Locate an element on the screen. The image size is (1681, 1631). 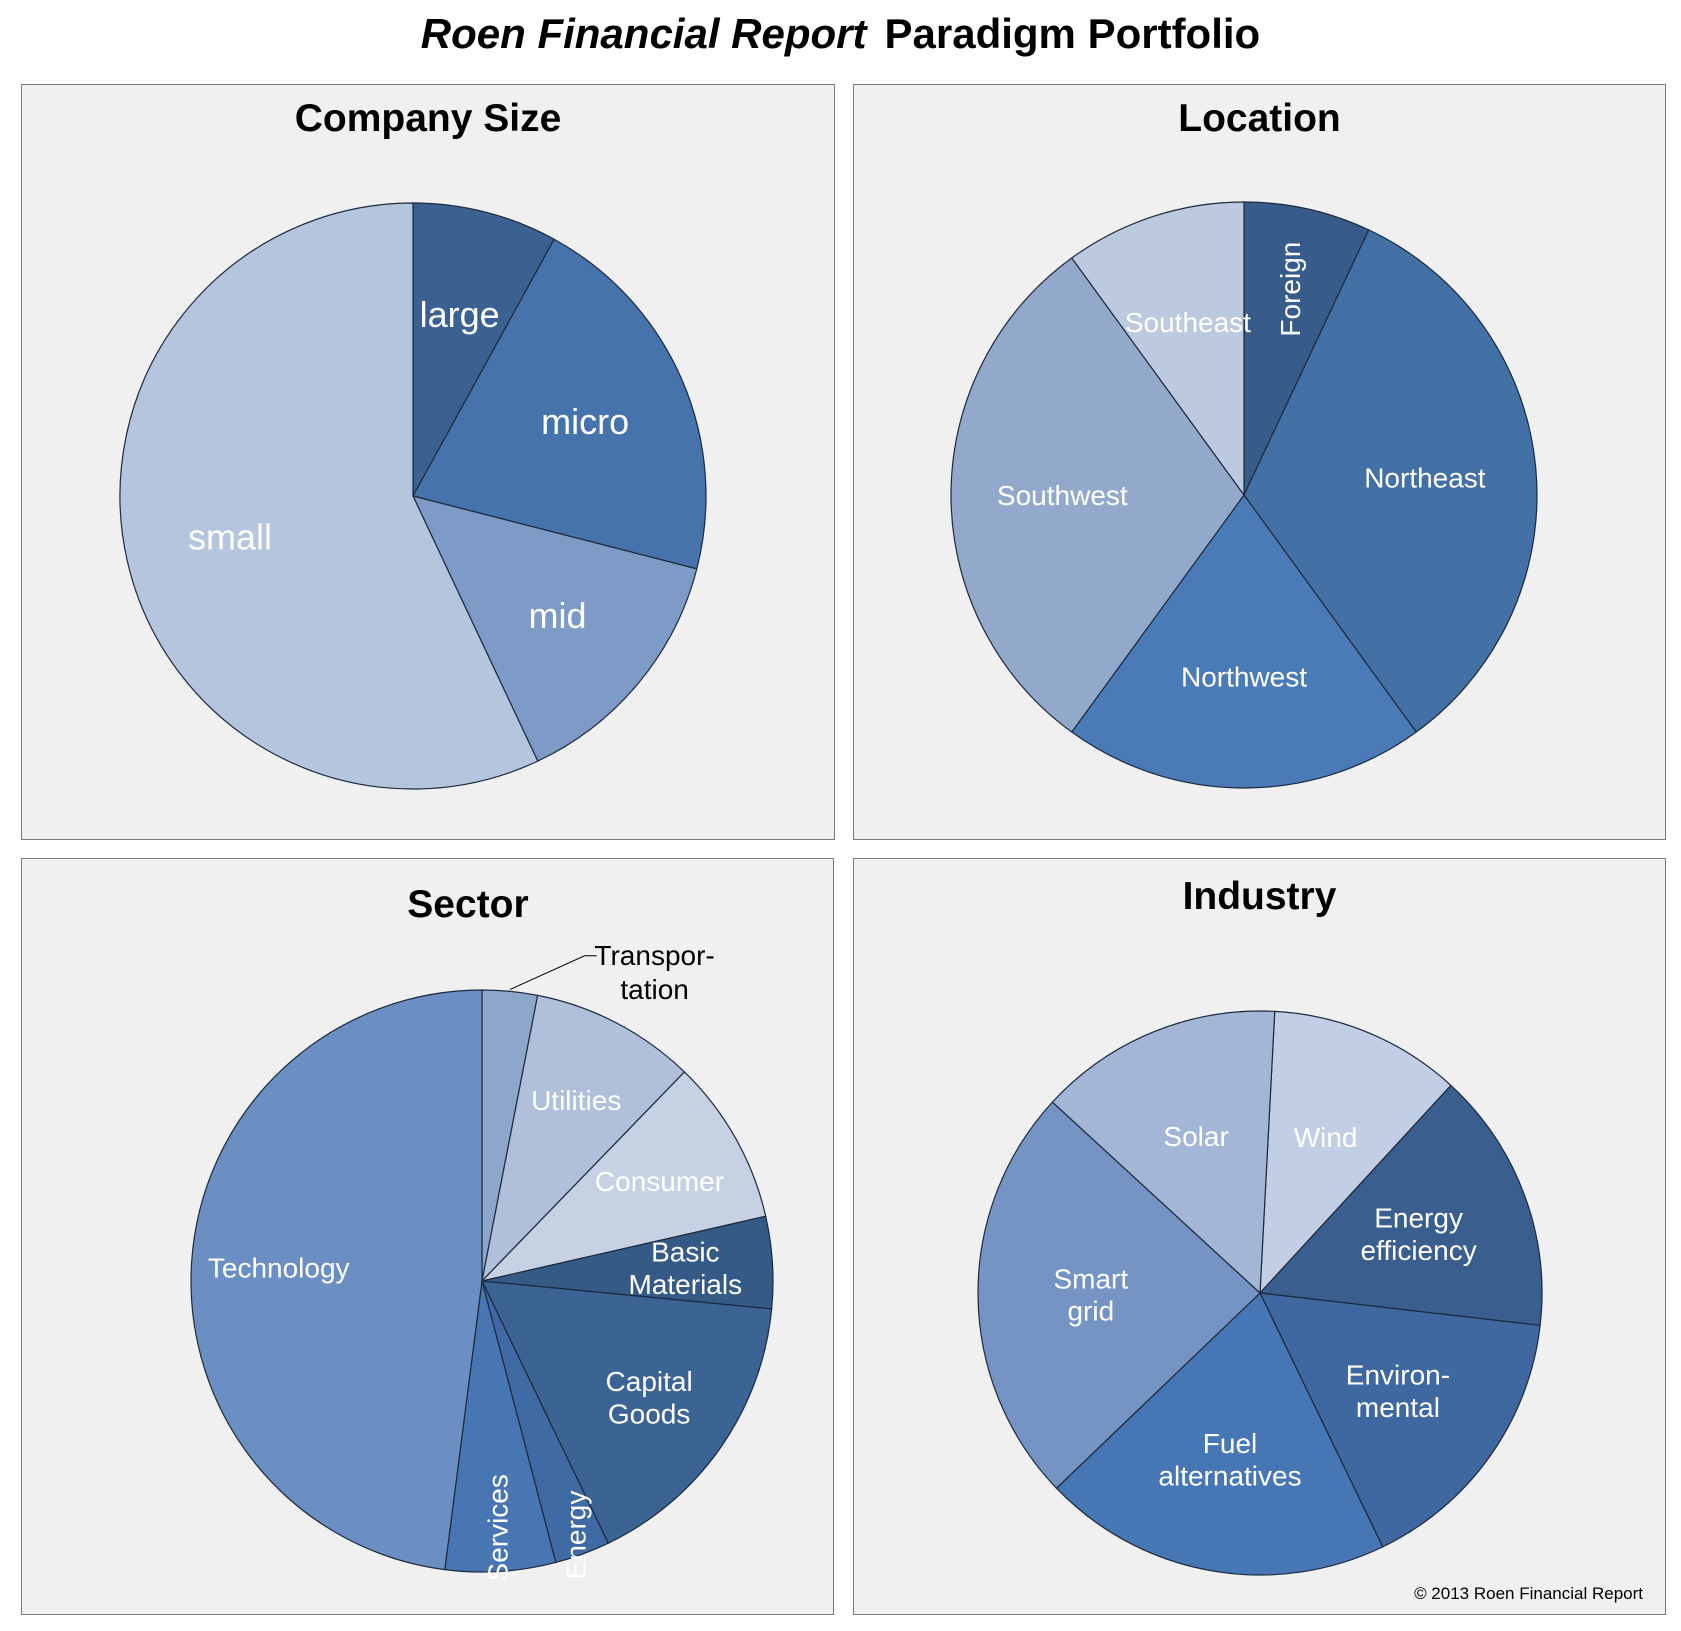
company-size-slice-large is located at coordinates (483, 349).